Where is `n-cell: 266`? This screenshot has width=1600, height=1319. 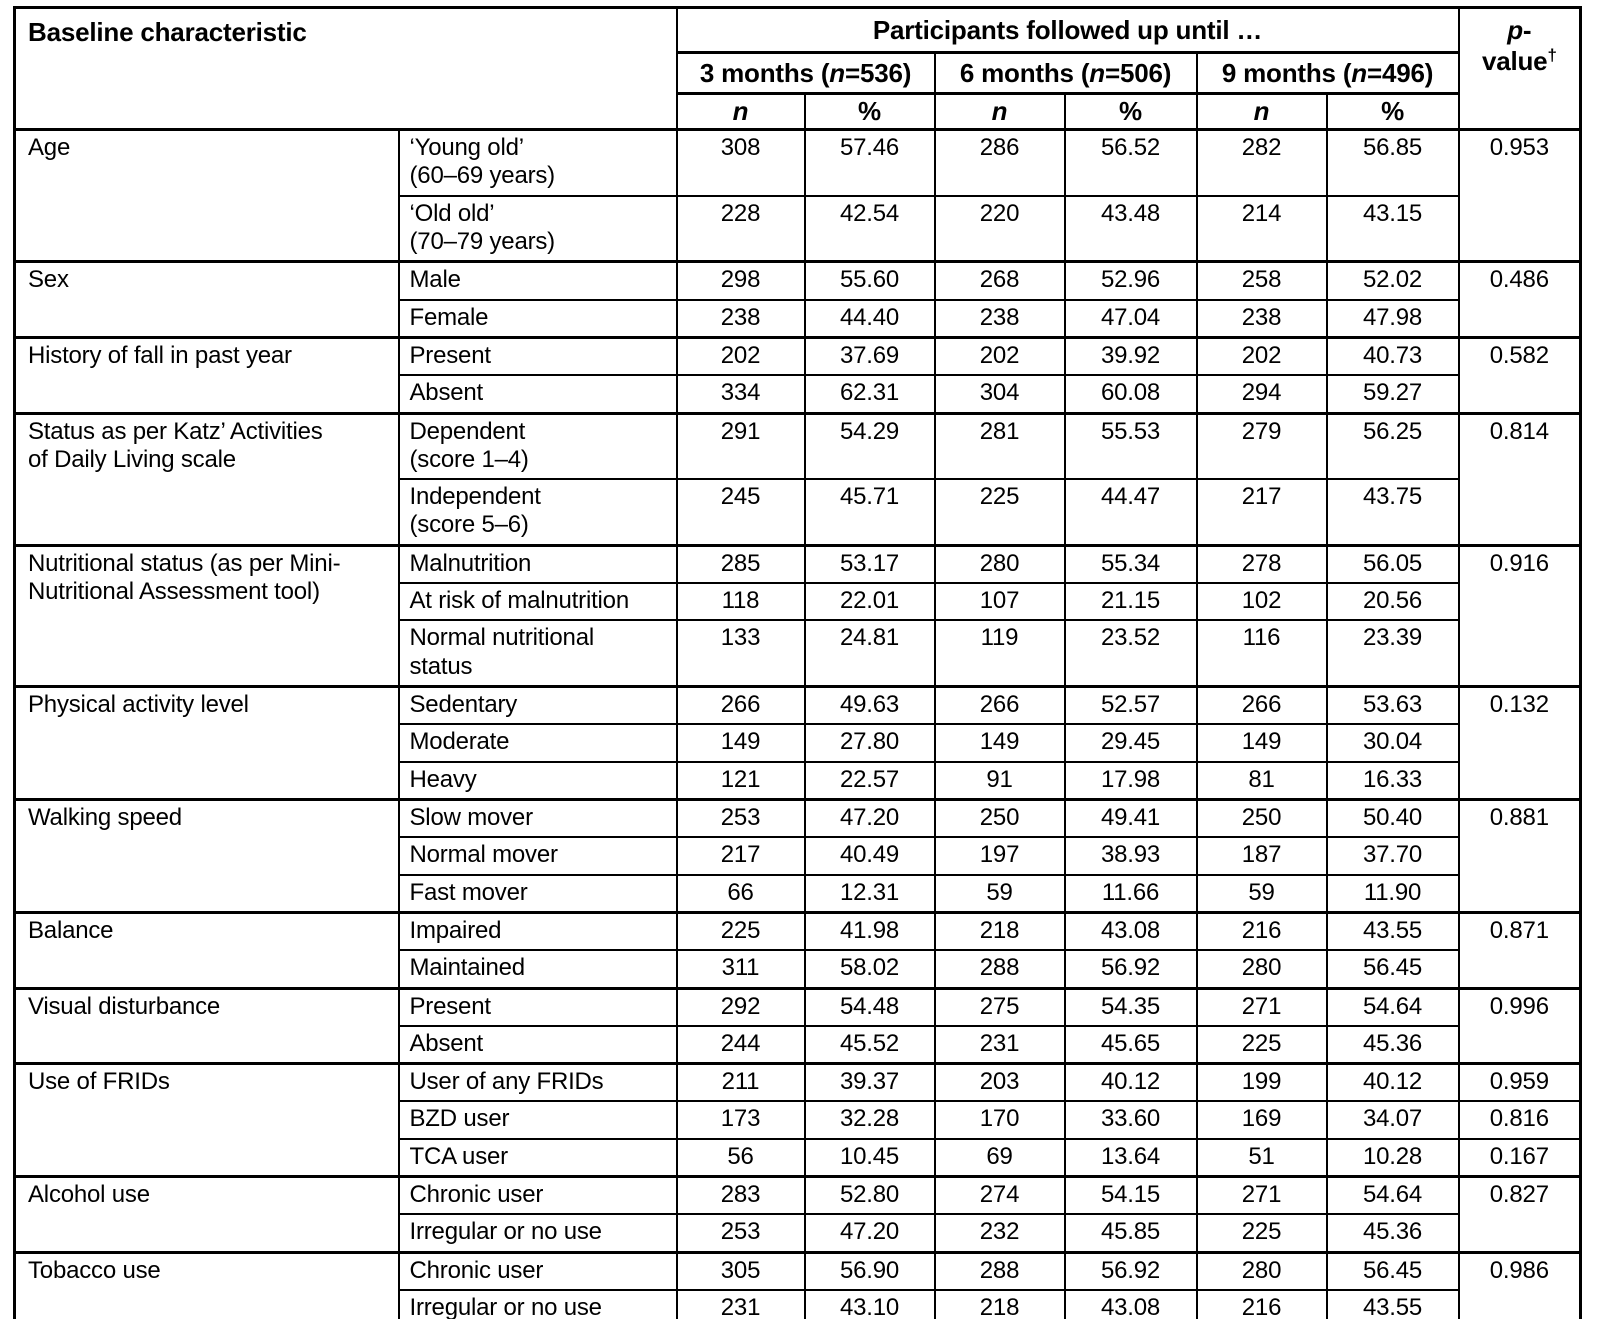
n-cell: 266 is located at coordinates (999, 705).